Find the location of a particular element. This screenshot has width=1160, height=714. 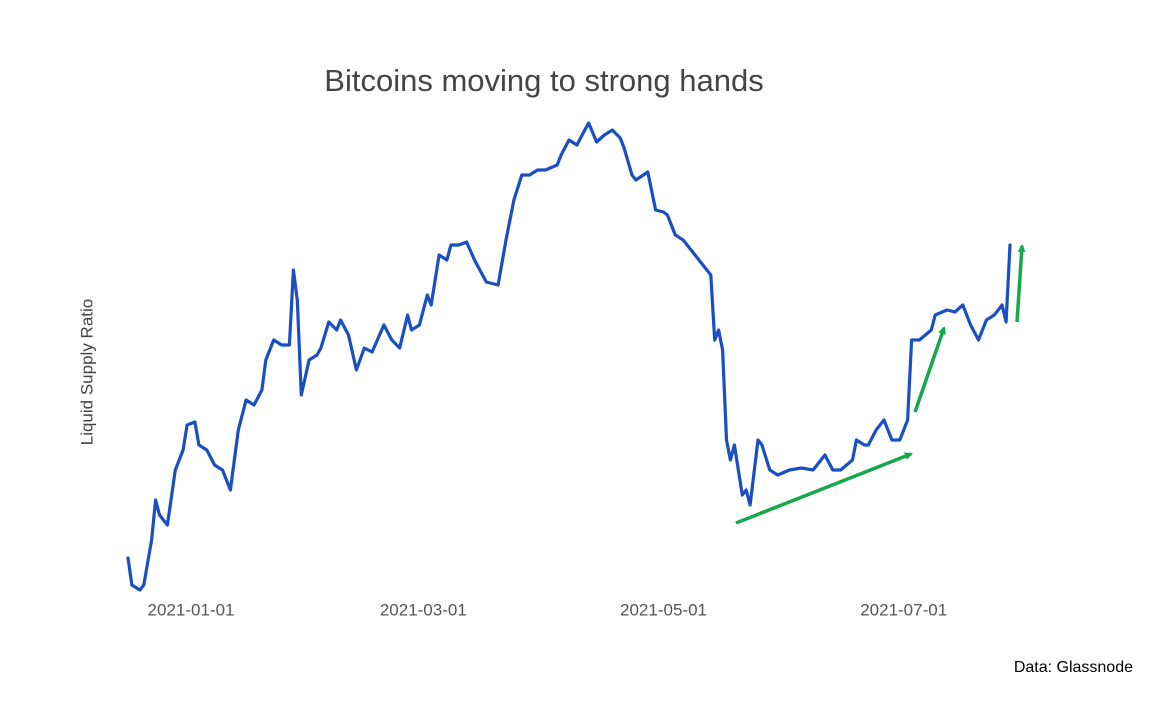

chart-title: Bitcoins moving to strong hands is located at coordinates (543, 80).